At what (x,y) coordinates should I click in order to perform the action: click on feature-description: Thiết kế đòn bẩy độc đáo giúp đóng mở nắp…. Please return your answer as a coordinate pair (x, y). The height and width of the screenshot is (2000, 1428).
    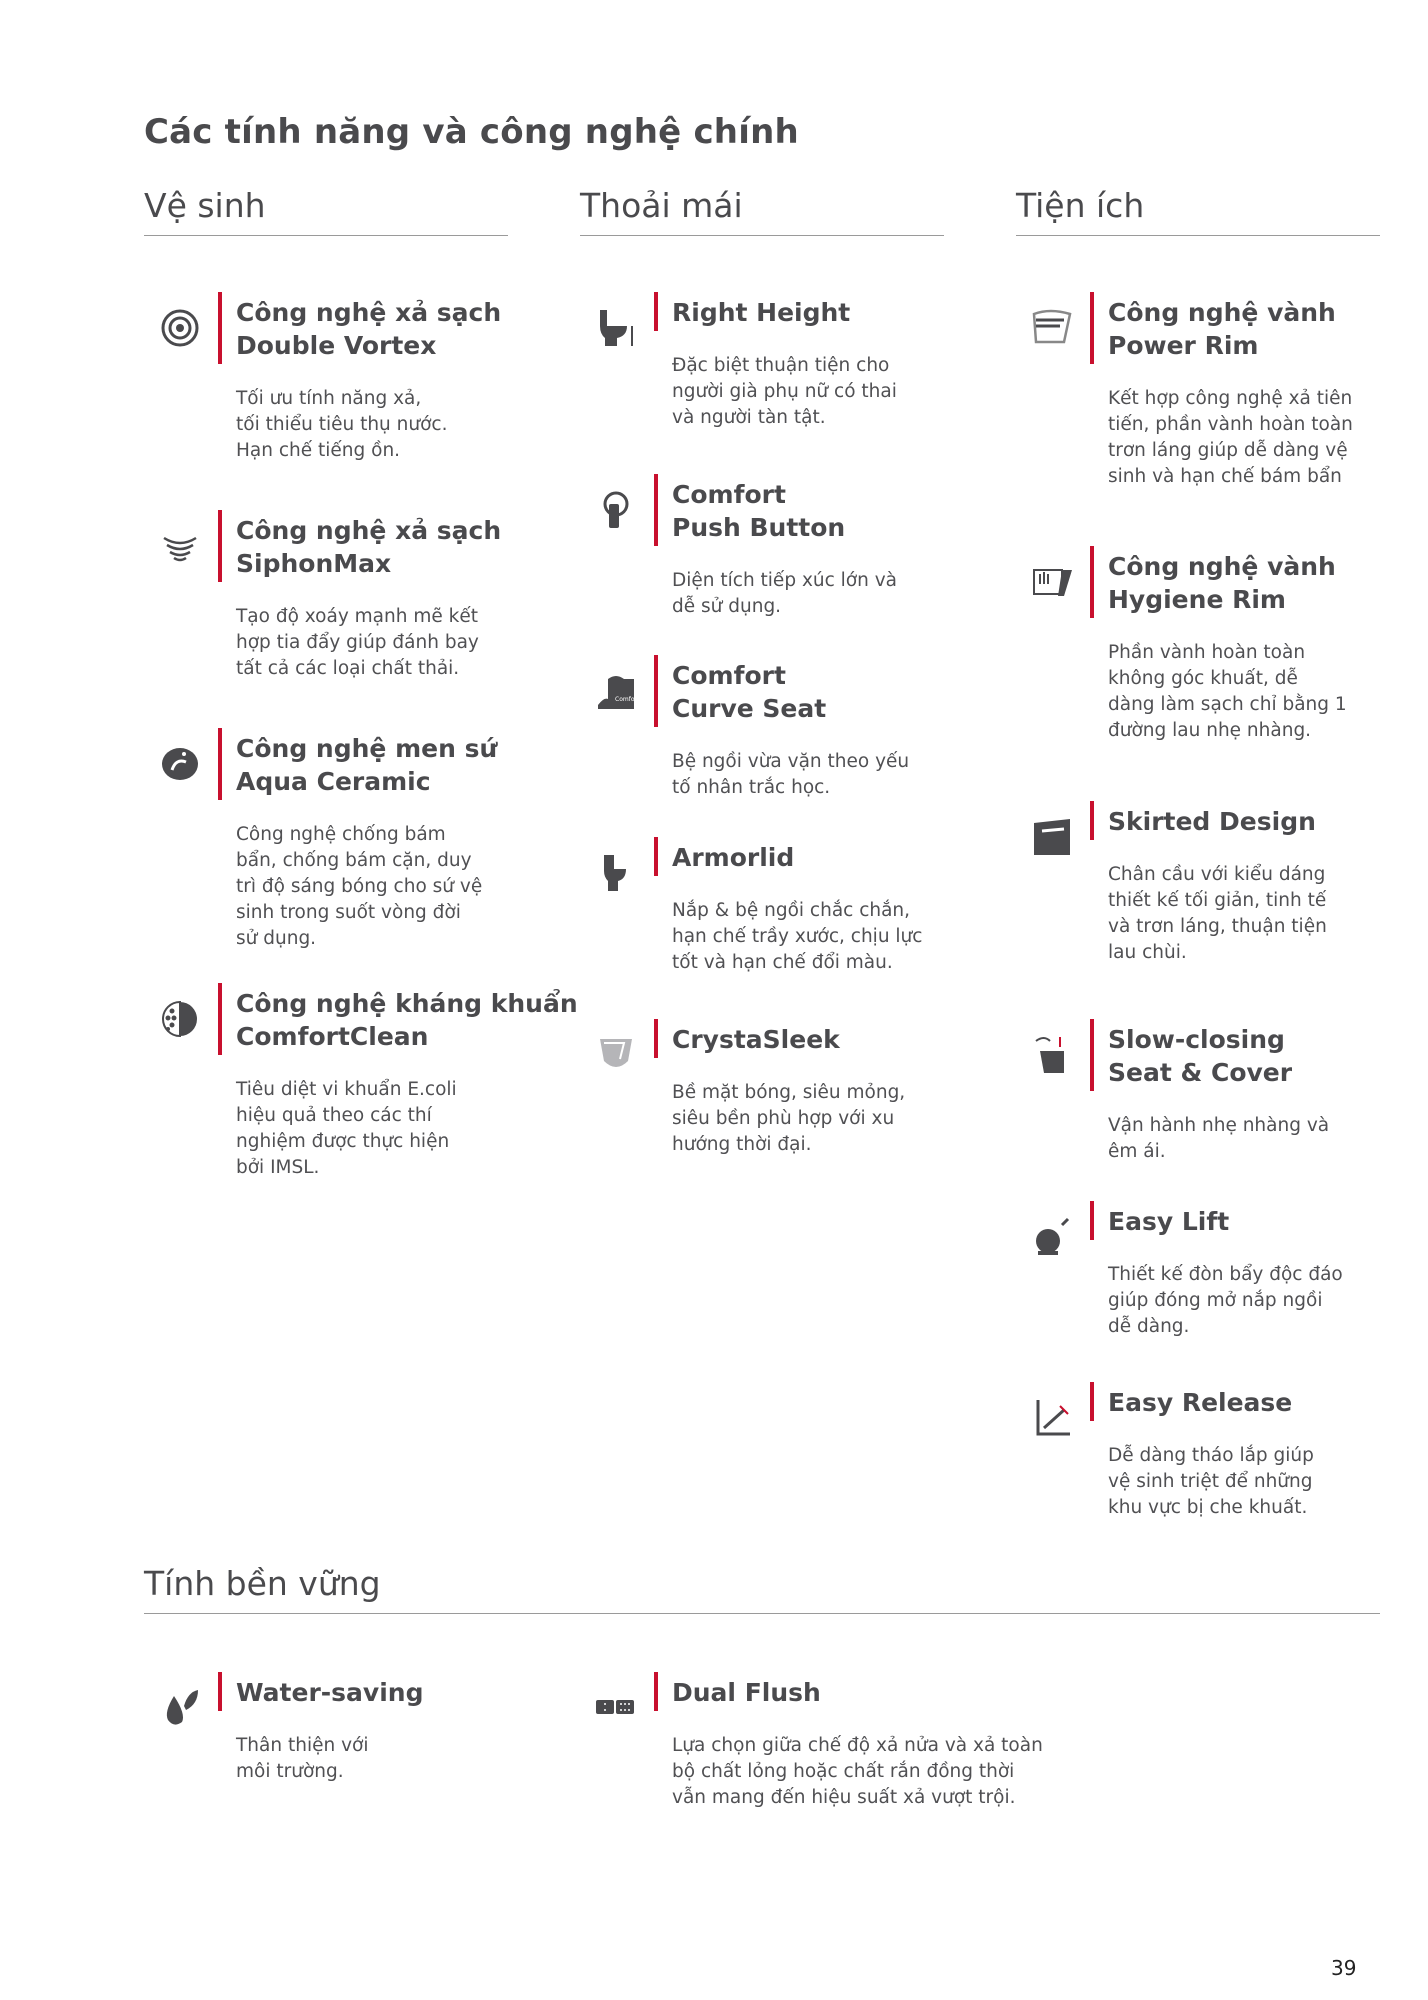
    Looking at the image, I should click on (1225, 1301).